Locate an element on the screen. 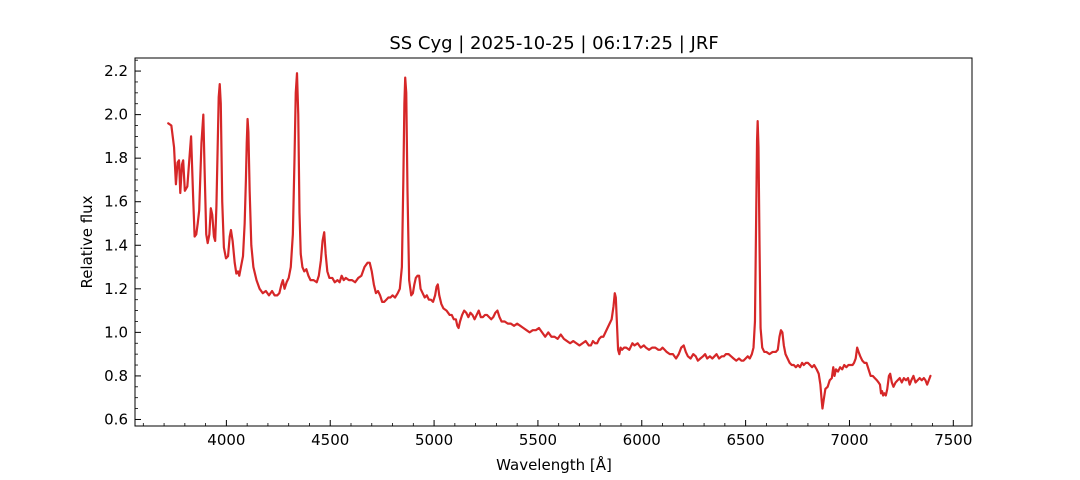 This screenshot has width=1080, height=480. y-tick-label: 0.6 is located at coordinates (116, 419).